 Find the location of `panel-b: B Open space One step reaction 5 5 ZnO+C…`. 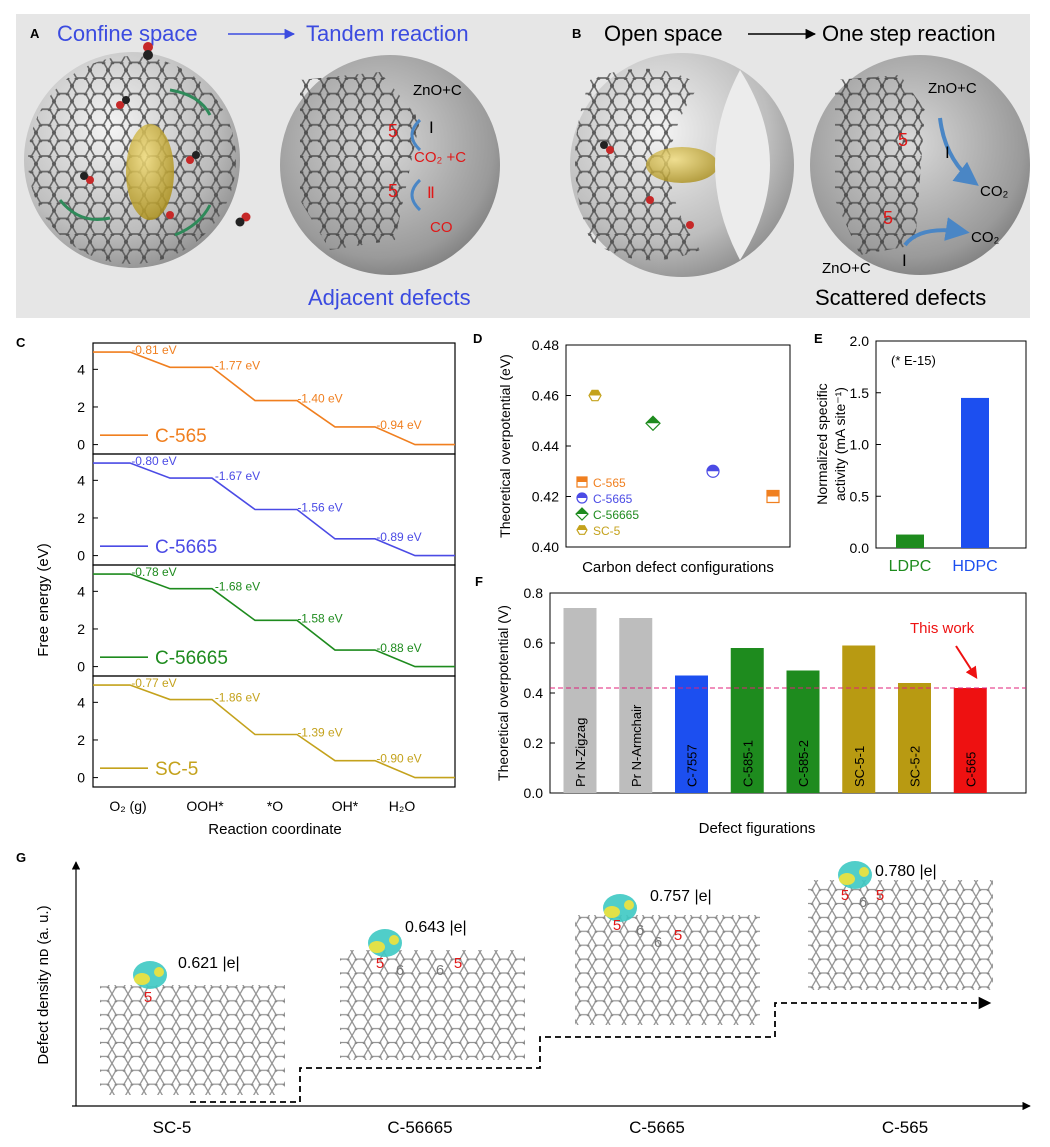

panel-b: B Open space One step reaction 5 5 ZnO+C… is located at coordinates (800, 165).